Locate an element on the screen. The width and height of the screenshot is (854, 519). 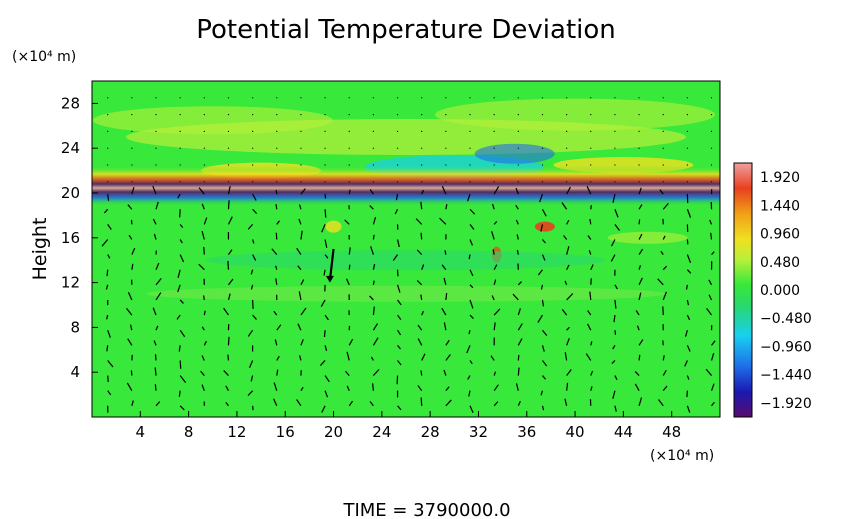
colorbar-label: 1.440 is located at coordinates (780, 206).